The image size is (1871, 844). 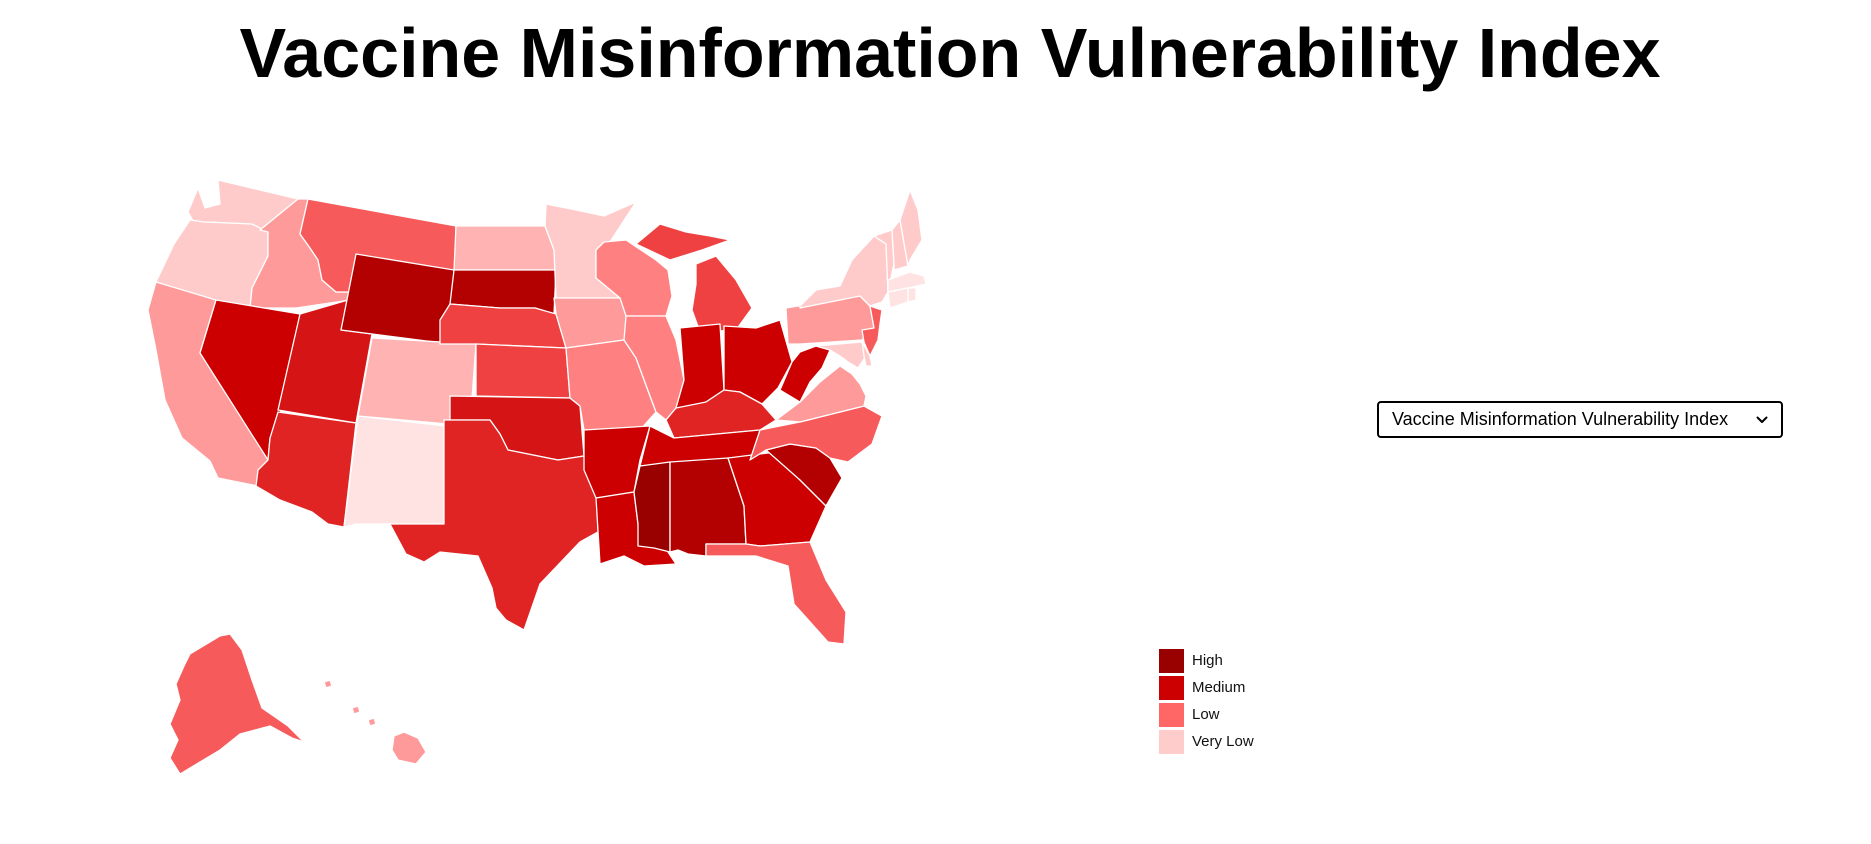 I want to click on legend-item-medium: Medium, so click(x=1229, y=687).